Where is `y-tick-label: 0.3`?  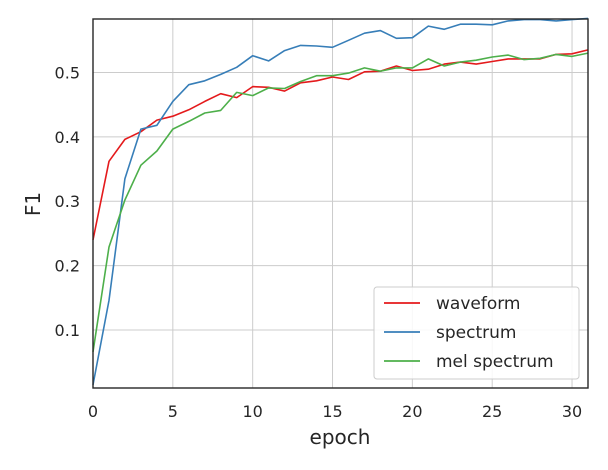 y-tick-label: 0.3 is located at coordinates (67, 201).